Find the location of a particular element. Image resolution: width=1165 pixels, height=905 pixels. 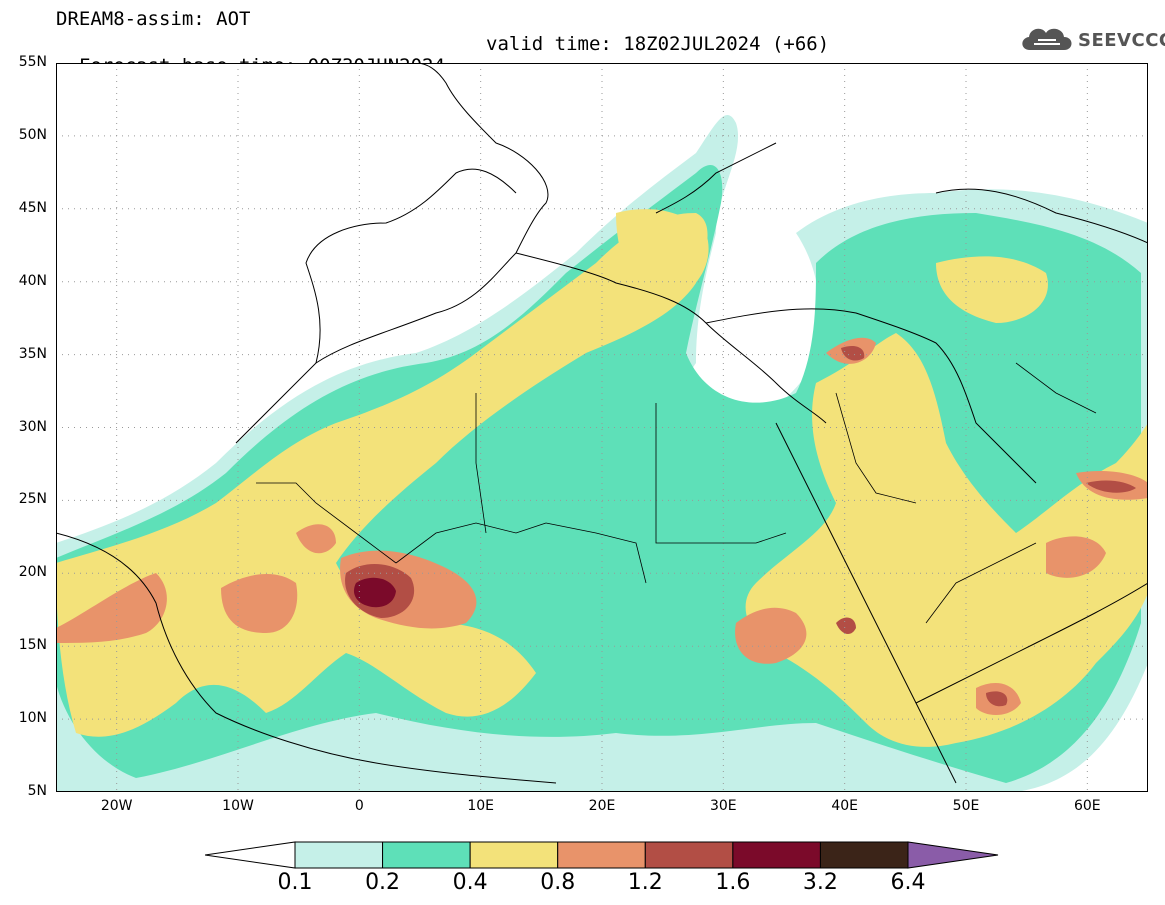

lon-tick-label: 10E is located at coordinates (480, 806).